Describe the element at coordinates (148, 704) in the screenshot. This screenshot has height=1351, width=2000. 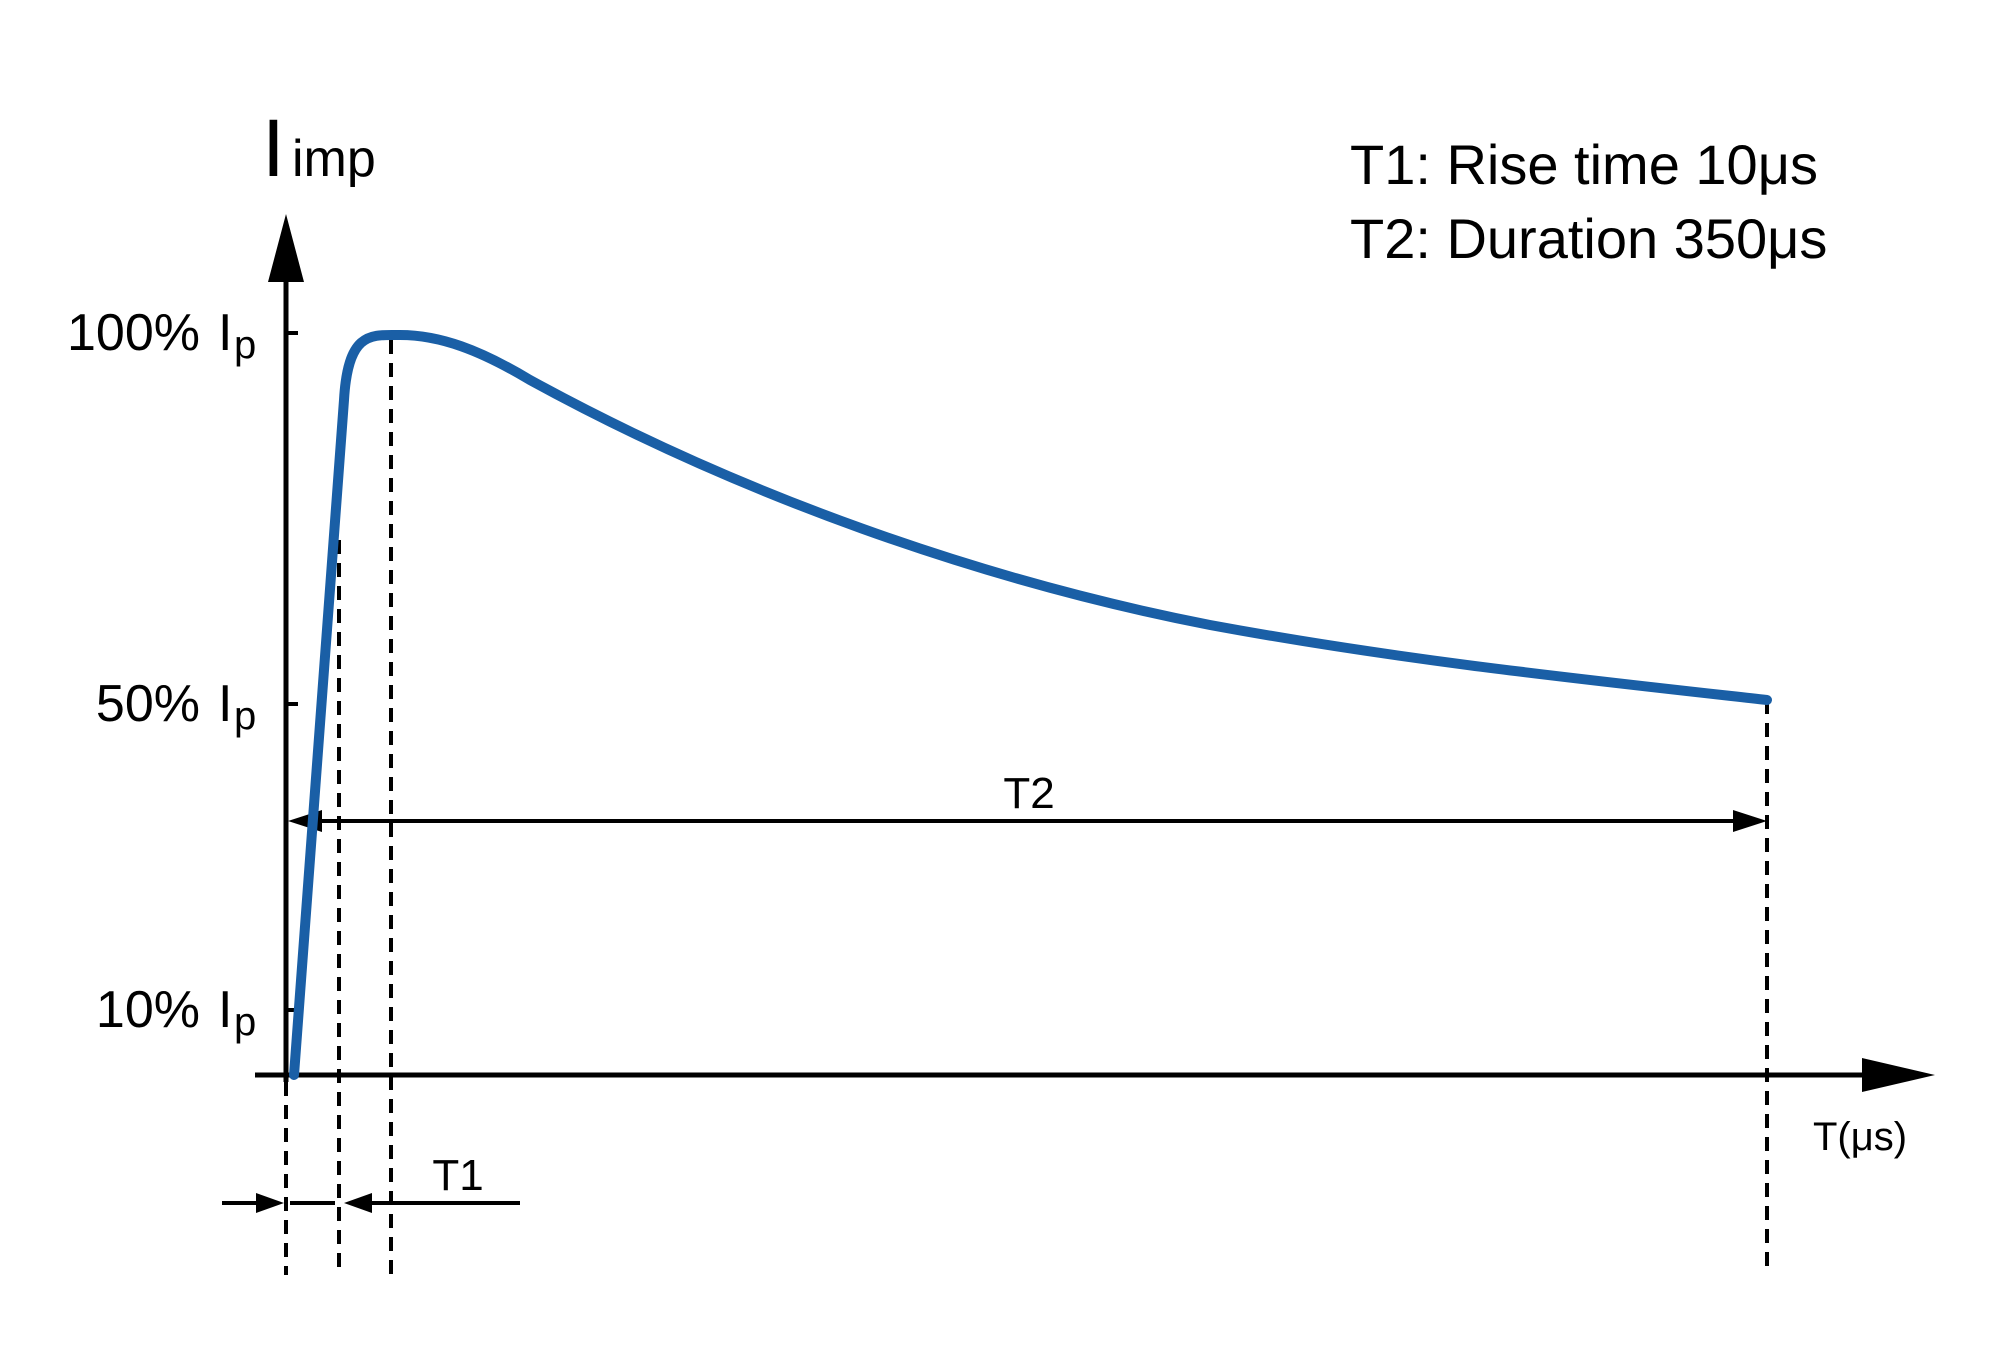
I see `level-50-label: 50%` at that location.